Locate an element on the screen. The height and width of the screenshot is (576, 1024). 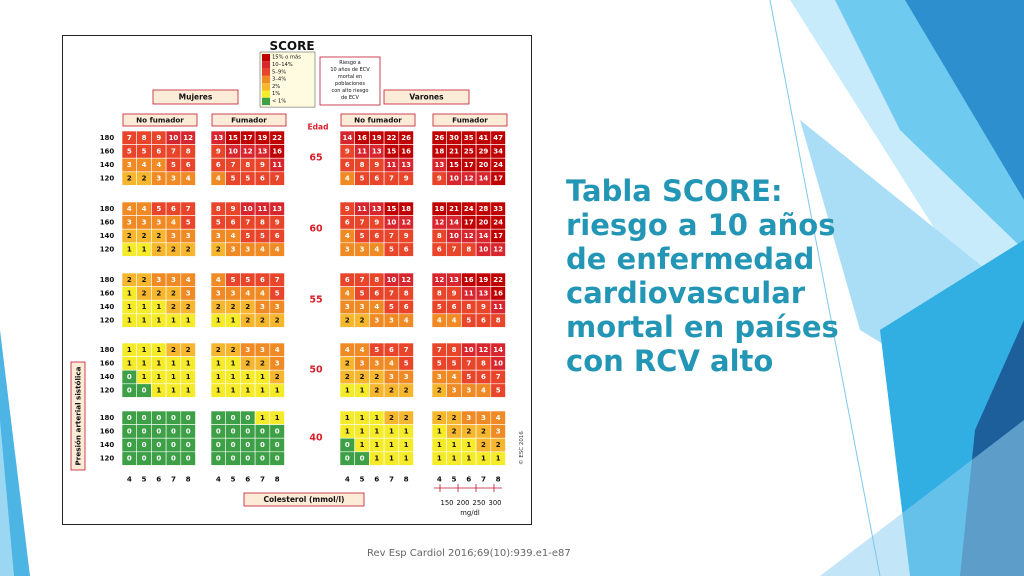
bp-row-label: 120 is located at coordinates (107, 459).